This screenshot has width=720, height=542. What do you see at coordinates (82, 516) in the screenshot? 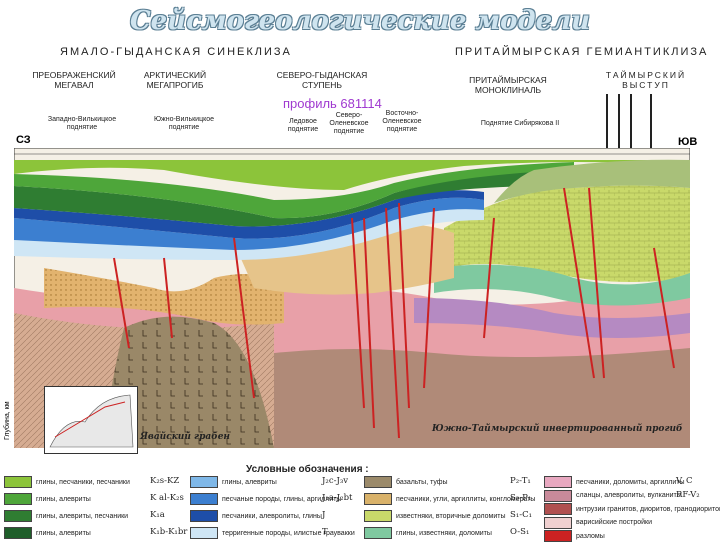
I see `legend-text: глины, алевриты, песчаники` at bounding box center [82, 516].